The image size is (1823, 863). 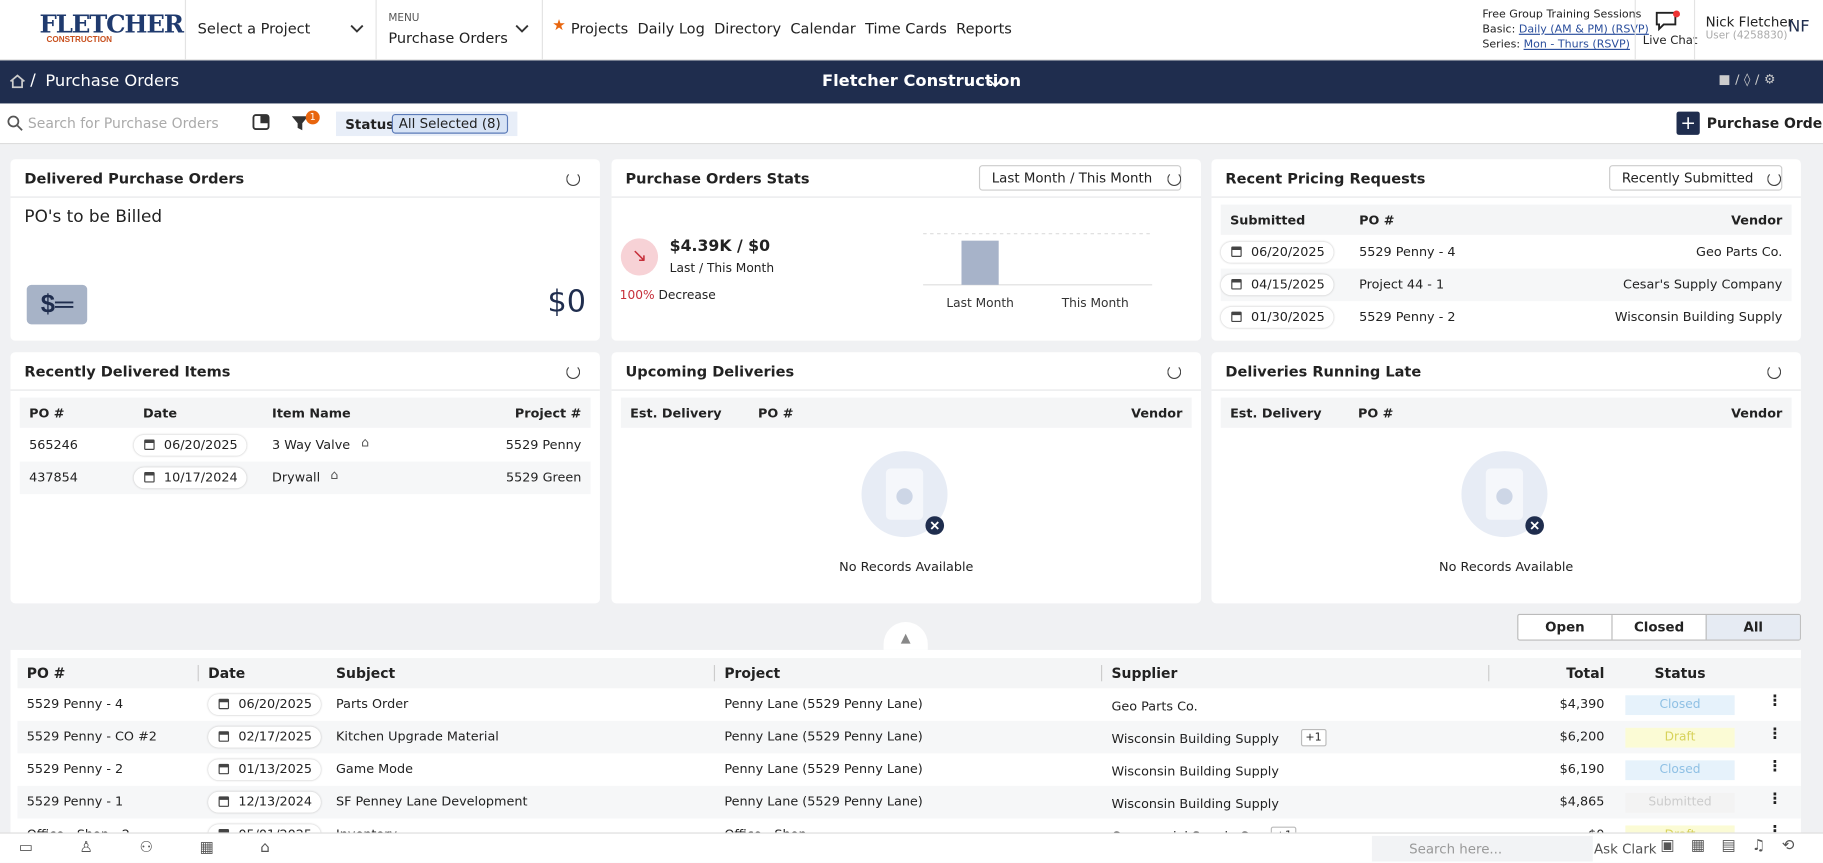 What do you see at coordinates (1277, 285) in the screenshot?
I see `date-chip: 04/15/2025` at bounding box center [1277, 285].